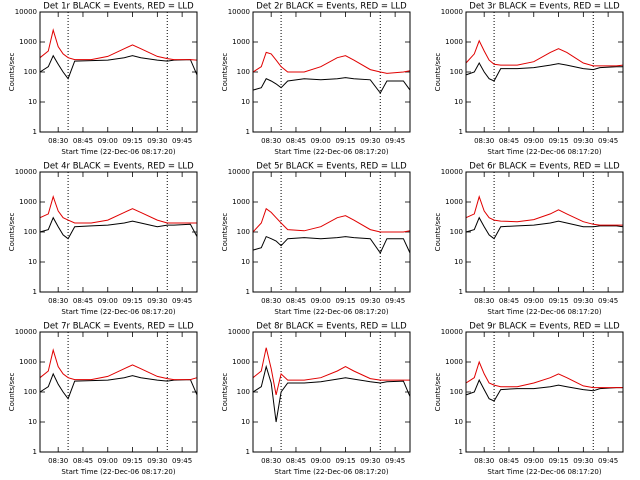 The width and height of the screenshot is (640, 480). I want to click on chart-title: Det 6r BLACK = Events, RED = LLD, so click(544, 167).